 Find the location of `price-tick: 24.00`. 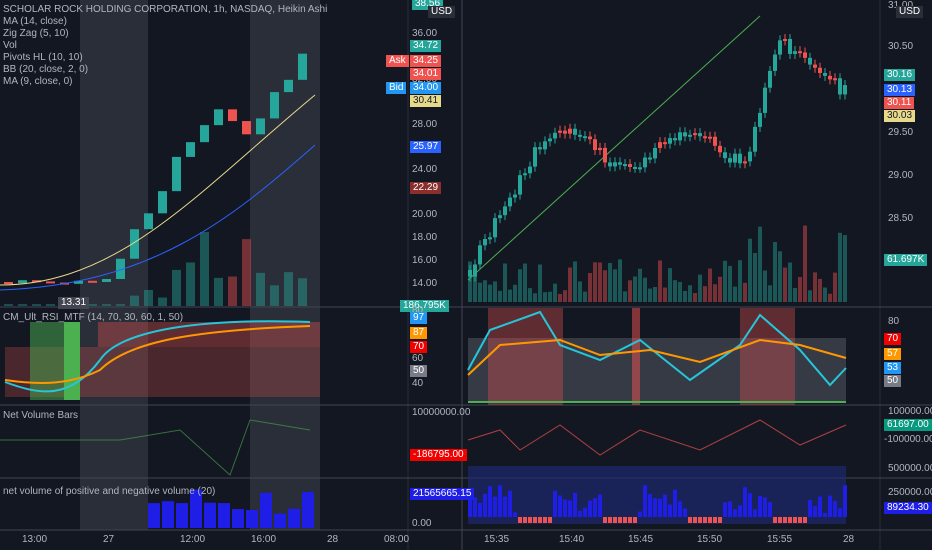

price-tick: 24.00 is located at coordinates (425, 169).